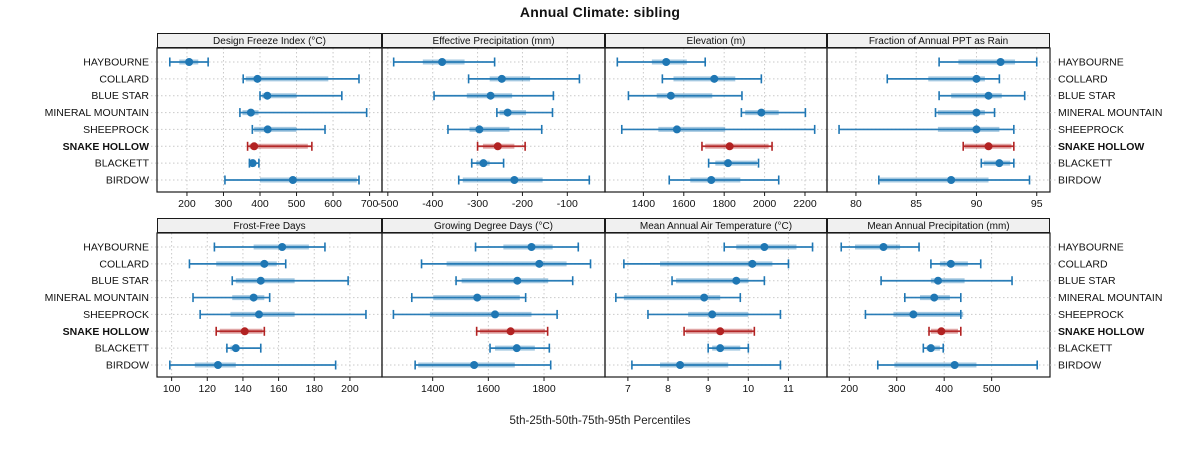 The image size is (1200, 450). Describe the element at coordinates (314, 389) in the screenshot. I see `axis-tick-label: 180` at that location.